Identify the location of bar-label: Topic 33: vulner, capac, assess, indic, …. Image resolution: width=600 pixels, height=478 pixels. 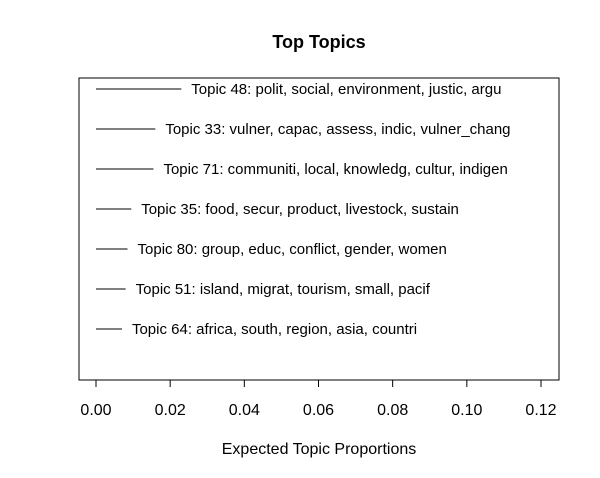
(337, 129).